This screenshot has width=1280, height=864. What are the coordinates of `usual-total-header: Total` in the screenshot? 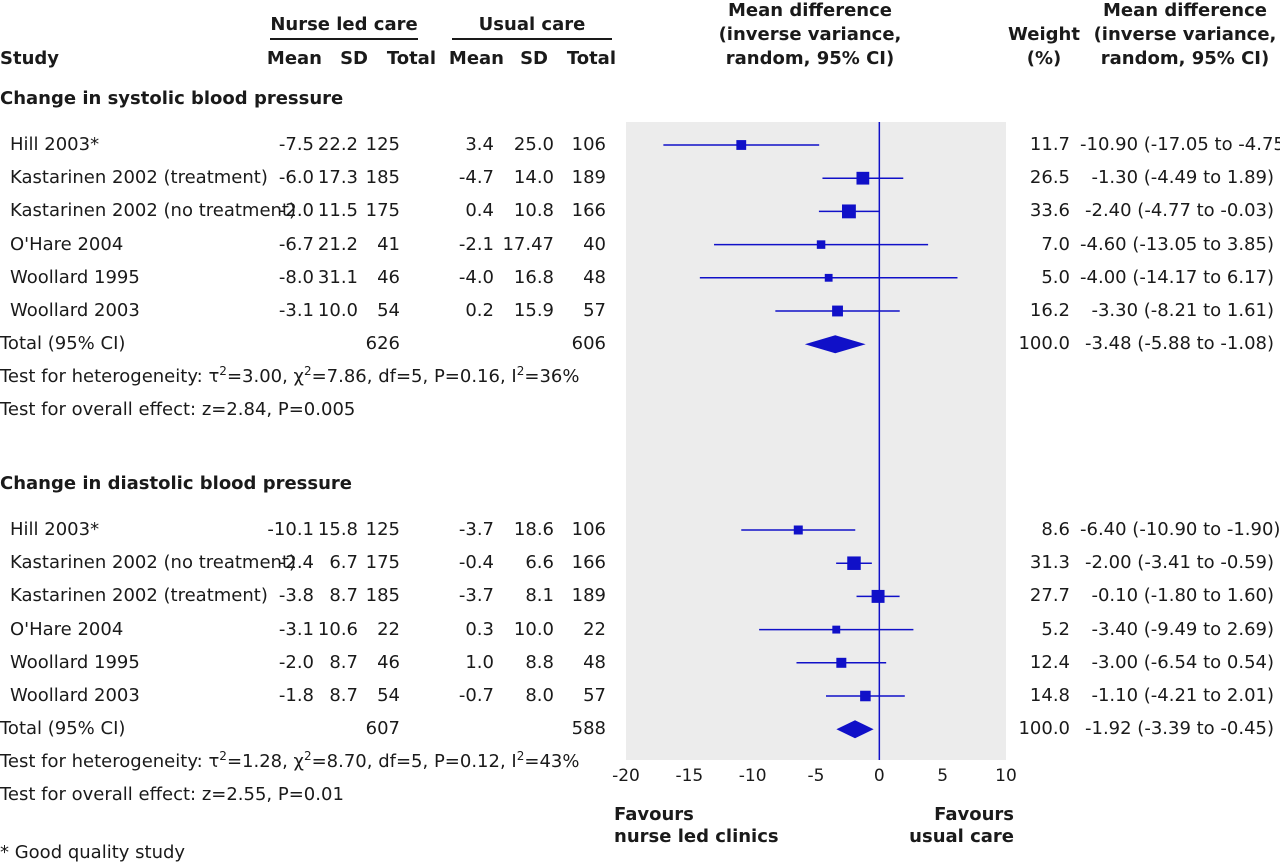 It's located at (591, 58).